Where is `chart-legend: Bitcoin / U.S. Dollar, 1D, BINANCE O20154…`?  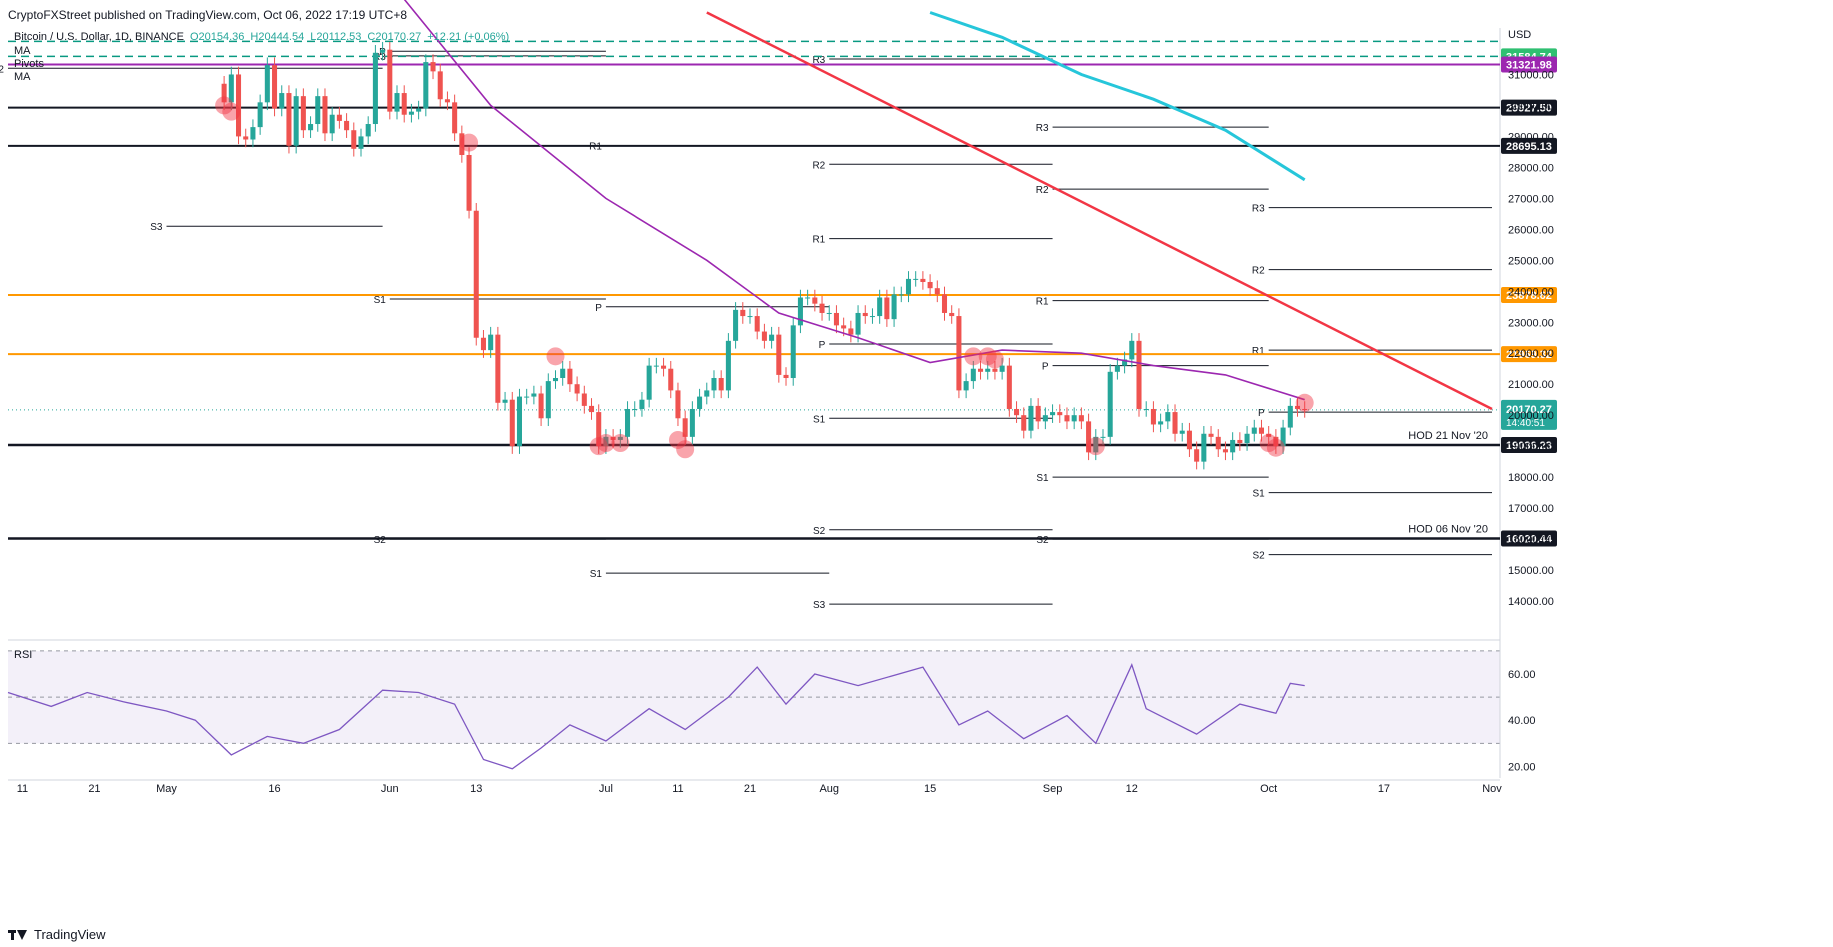
chart-legend: Bitcoin / U.S. Dollar, 1D, BINANCE O20154… is located at coordinates (261, 57).